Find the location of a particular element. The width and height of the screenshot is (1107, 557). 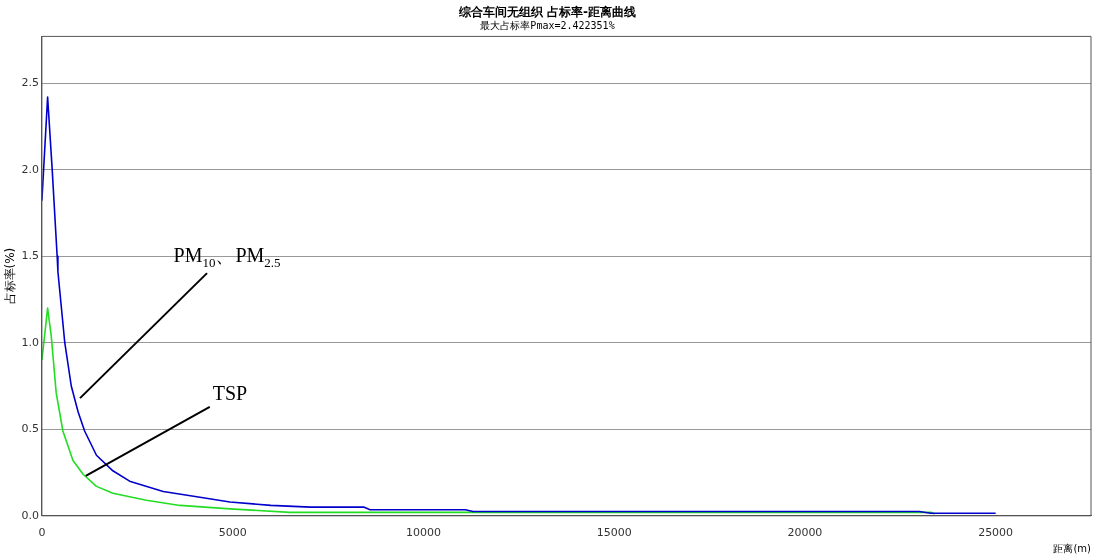

x-tick-label: 0 is located at coordinates (42, 533).